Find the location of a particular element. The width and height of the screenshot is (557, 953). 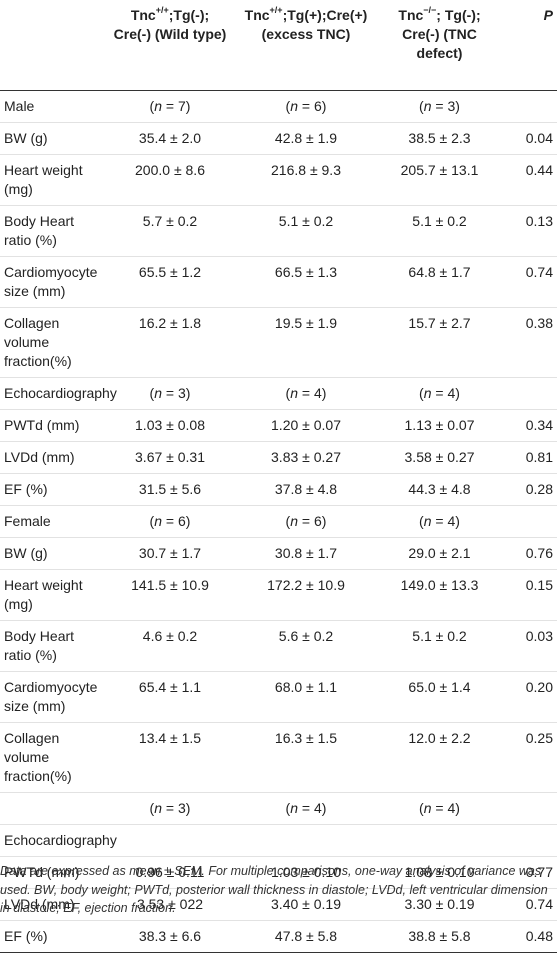

header-wild-type-sup: +/+ is located at coordinates (162, 10).